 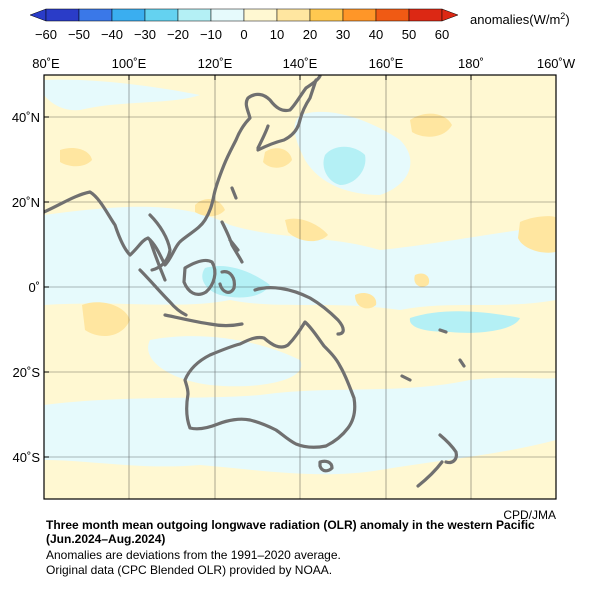 I want to click on colorbar-tick-label: 30, so click(x=343, y=34).